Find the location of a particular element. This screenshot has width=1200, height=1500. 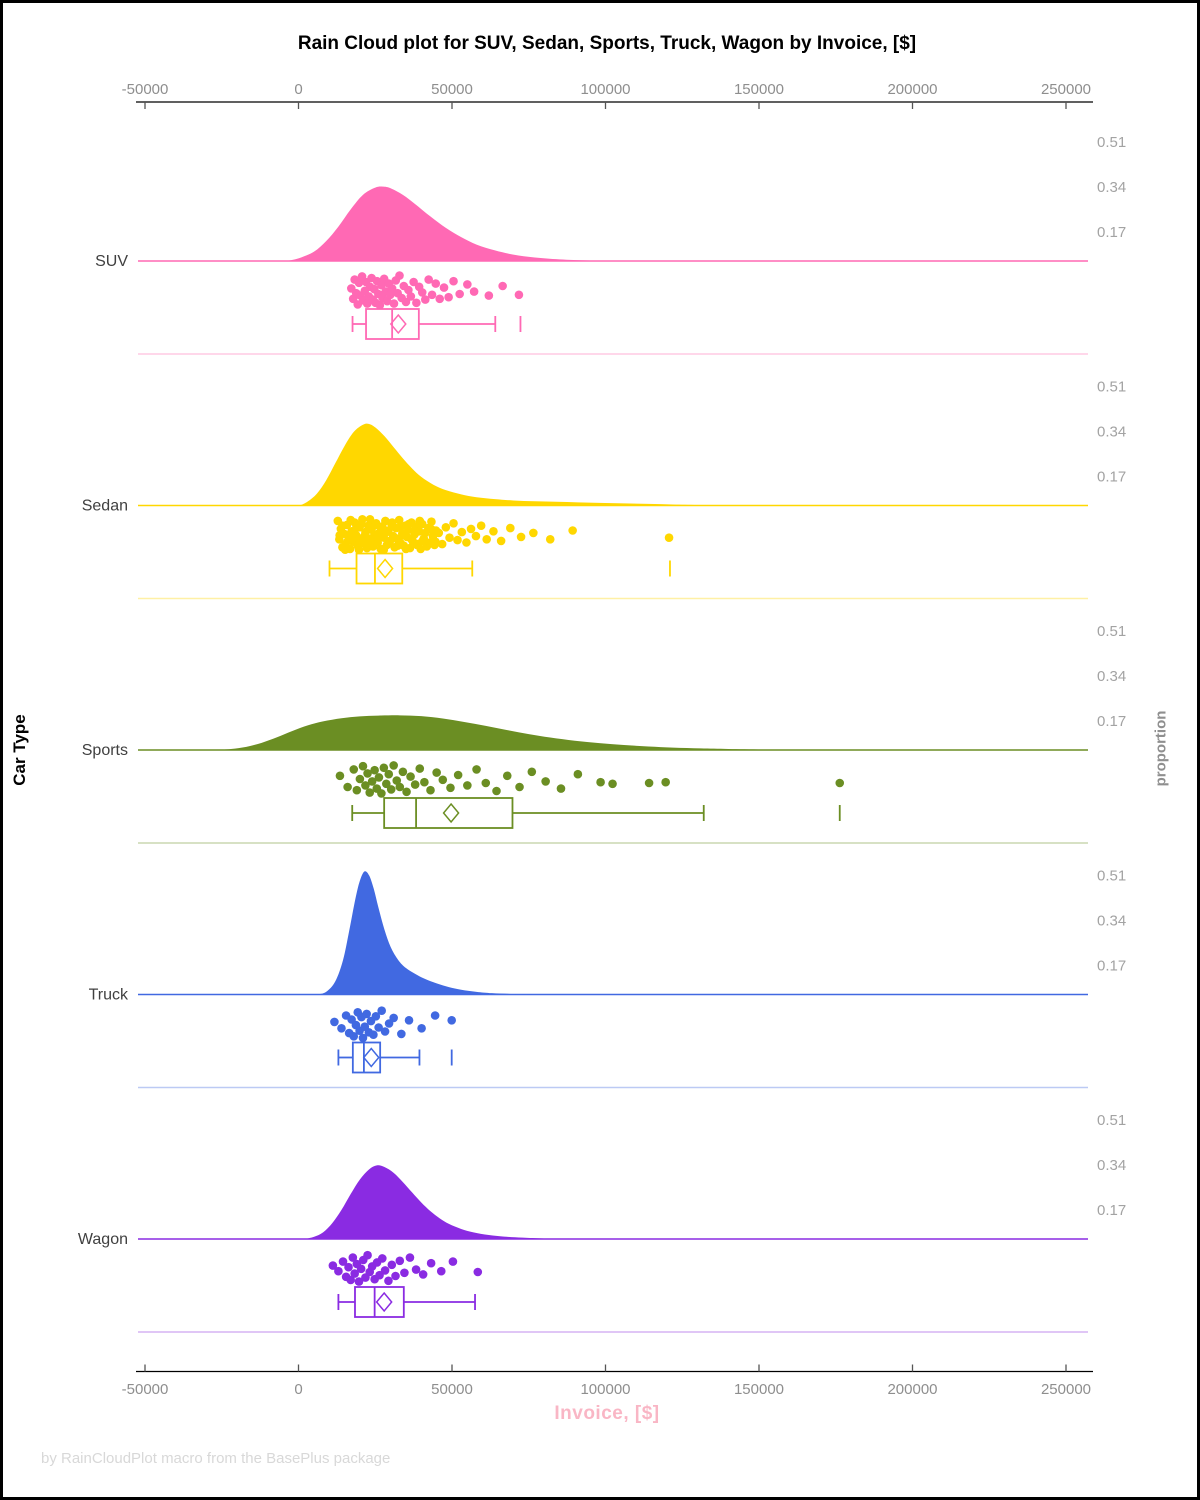

category-label: Sports is located at coordinates (105, 750).